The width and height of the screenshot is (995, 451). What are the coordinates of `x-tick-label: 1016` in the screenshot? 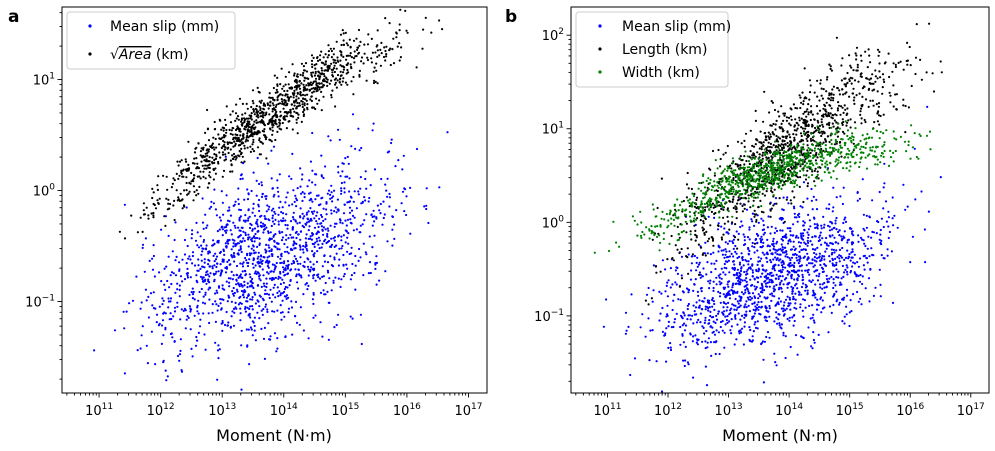 It's located at (407, 410).